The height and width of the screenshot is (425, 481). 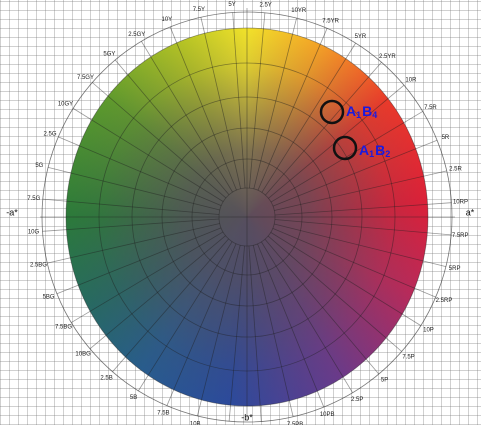 I want to click on axis-label: -b*, so click(x=247, y=417).